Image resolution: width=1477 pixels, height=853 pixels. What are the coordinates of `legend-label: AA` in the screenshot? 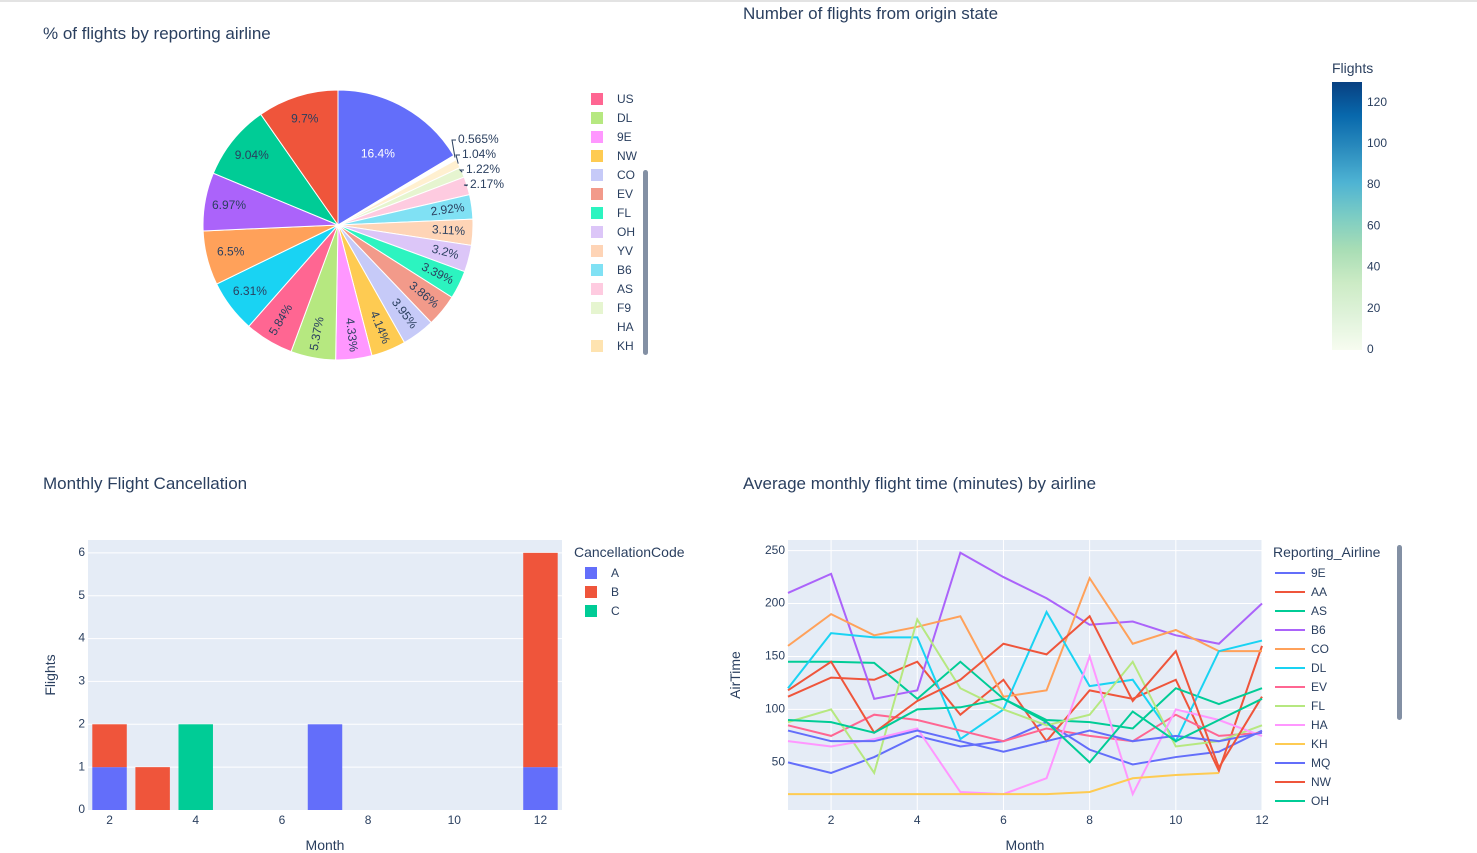 It's located at (1319, 591).